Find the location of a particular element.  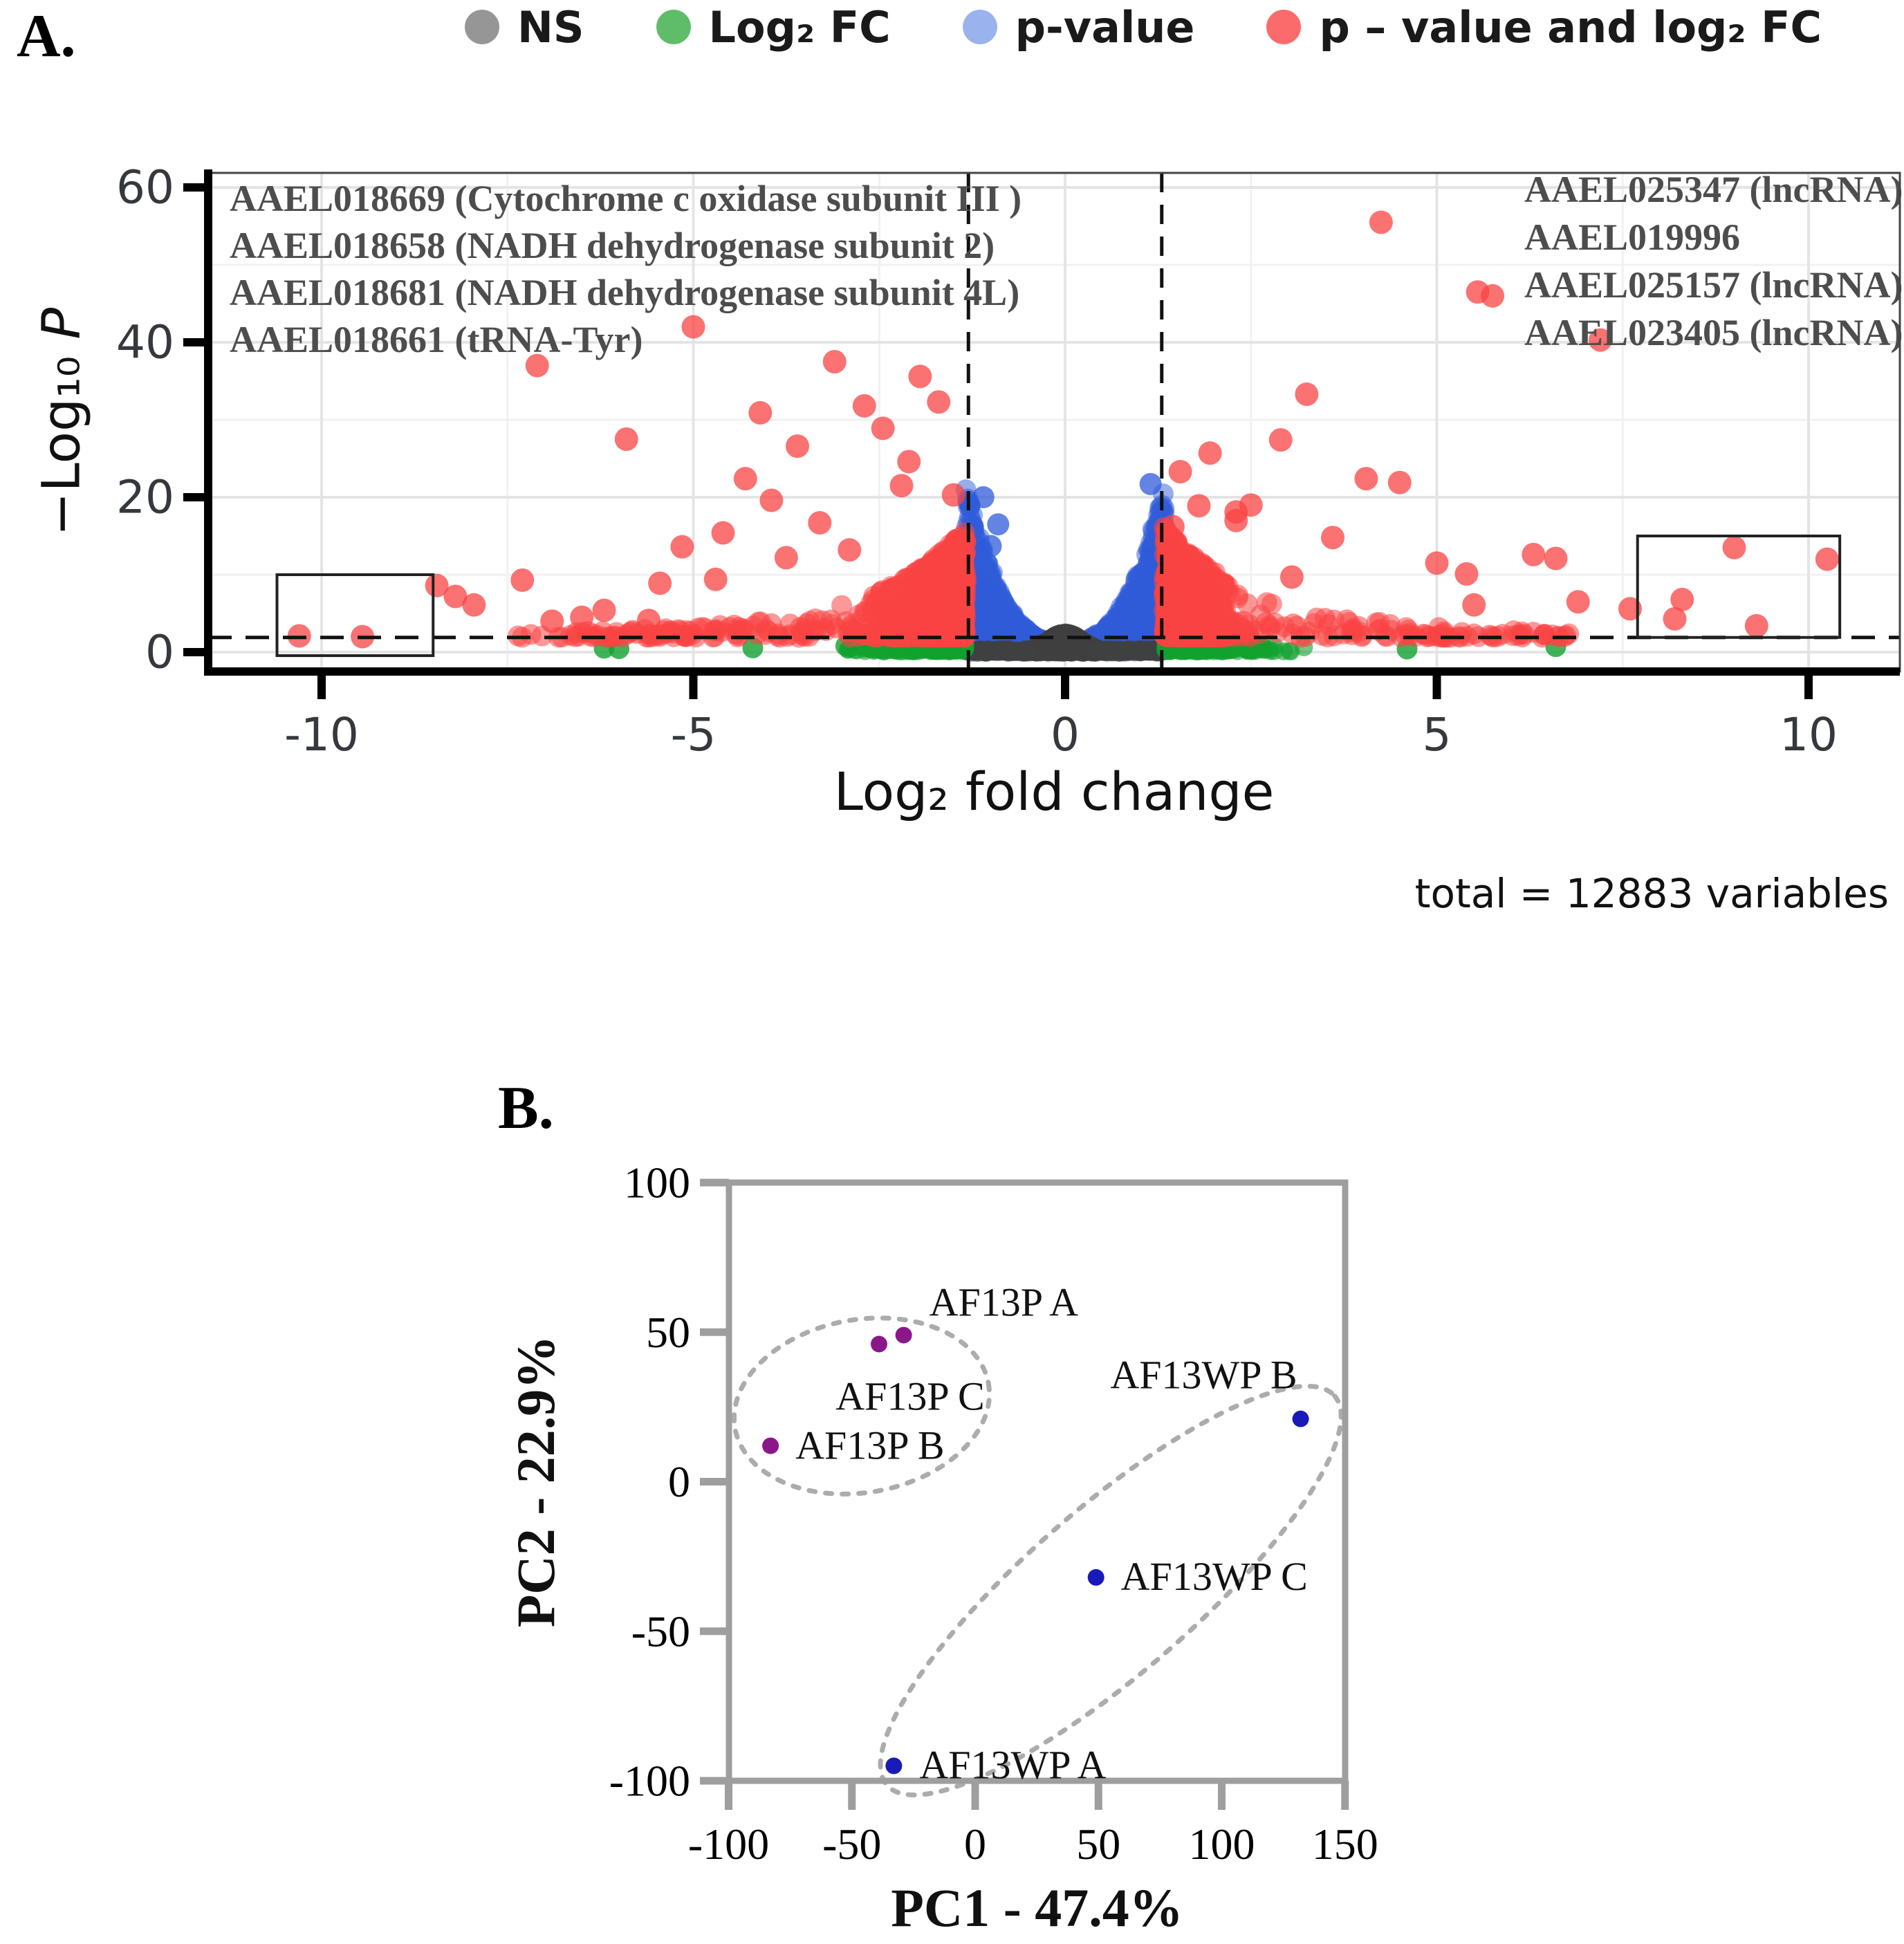

pca-point-label: AF13P A is located at coordinates (1004, 1303).